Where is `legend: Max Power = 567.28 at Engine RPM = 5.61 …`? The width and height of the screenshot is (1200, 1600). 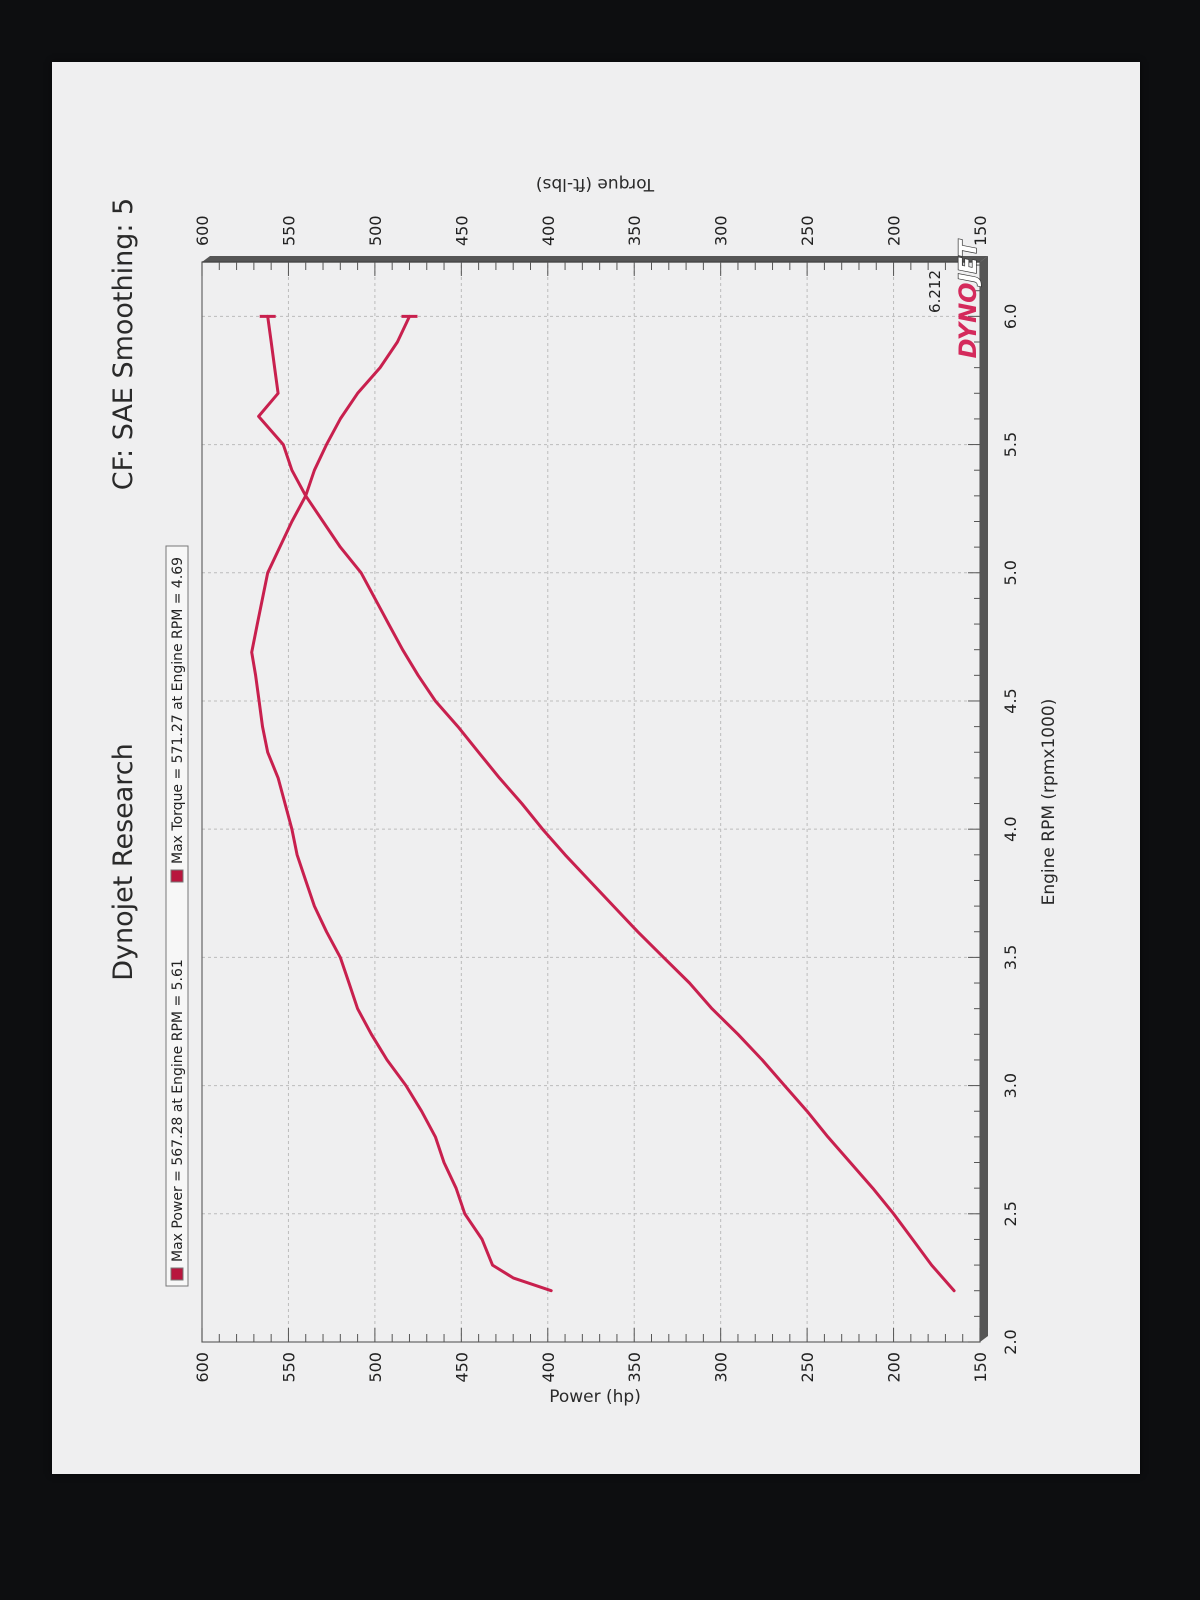
legend: Max Power = 567.28 at Engine RPM = 5.61 … is located at coordinates (177, 916).